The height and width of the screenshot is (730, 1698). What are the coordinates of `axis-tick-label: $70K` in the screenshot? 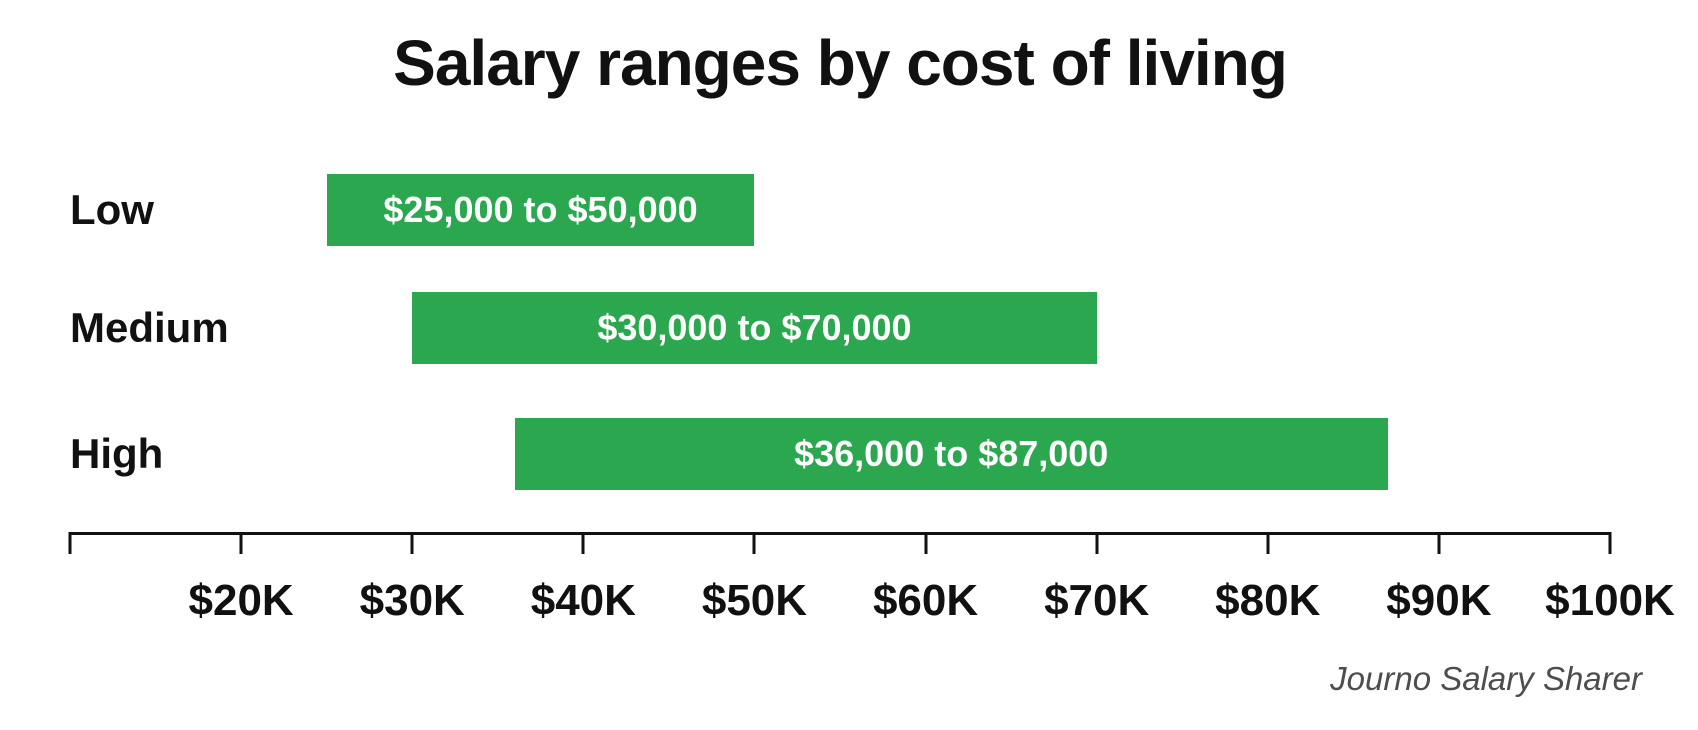 It's located at (1097, 600).